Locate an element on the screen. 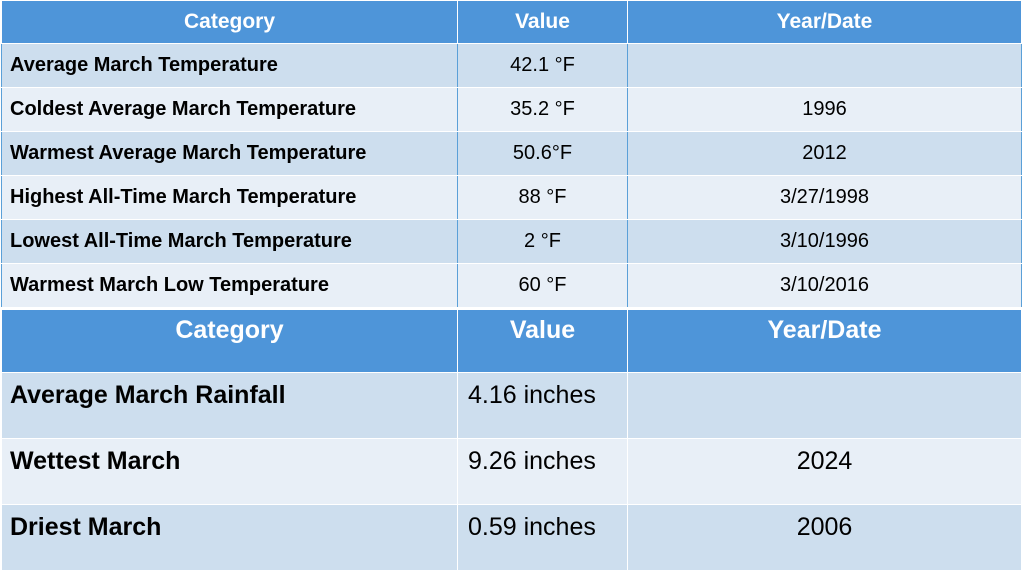  table-cell: Driest March is located at coordinates (229, 537).